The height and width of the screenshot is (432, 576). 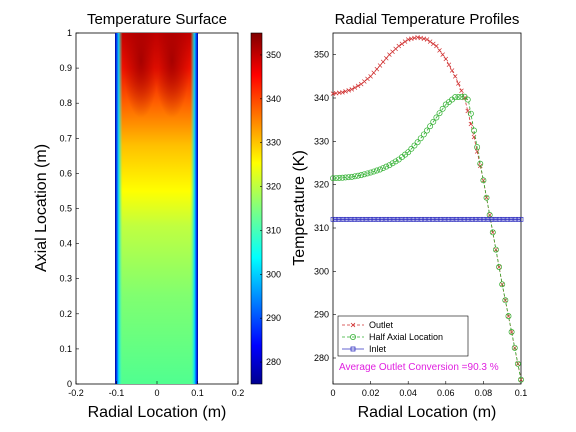 What do you see at coordinates (321, 228) in the screenshot?
I see `right-y-tick-label: 310` at bounding box center [321, 228].